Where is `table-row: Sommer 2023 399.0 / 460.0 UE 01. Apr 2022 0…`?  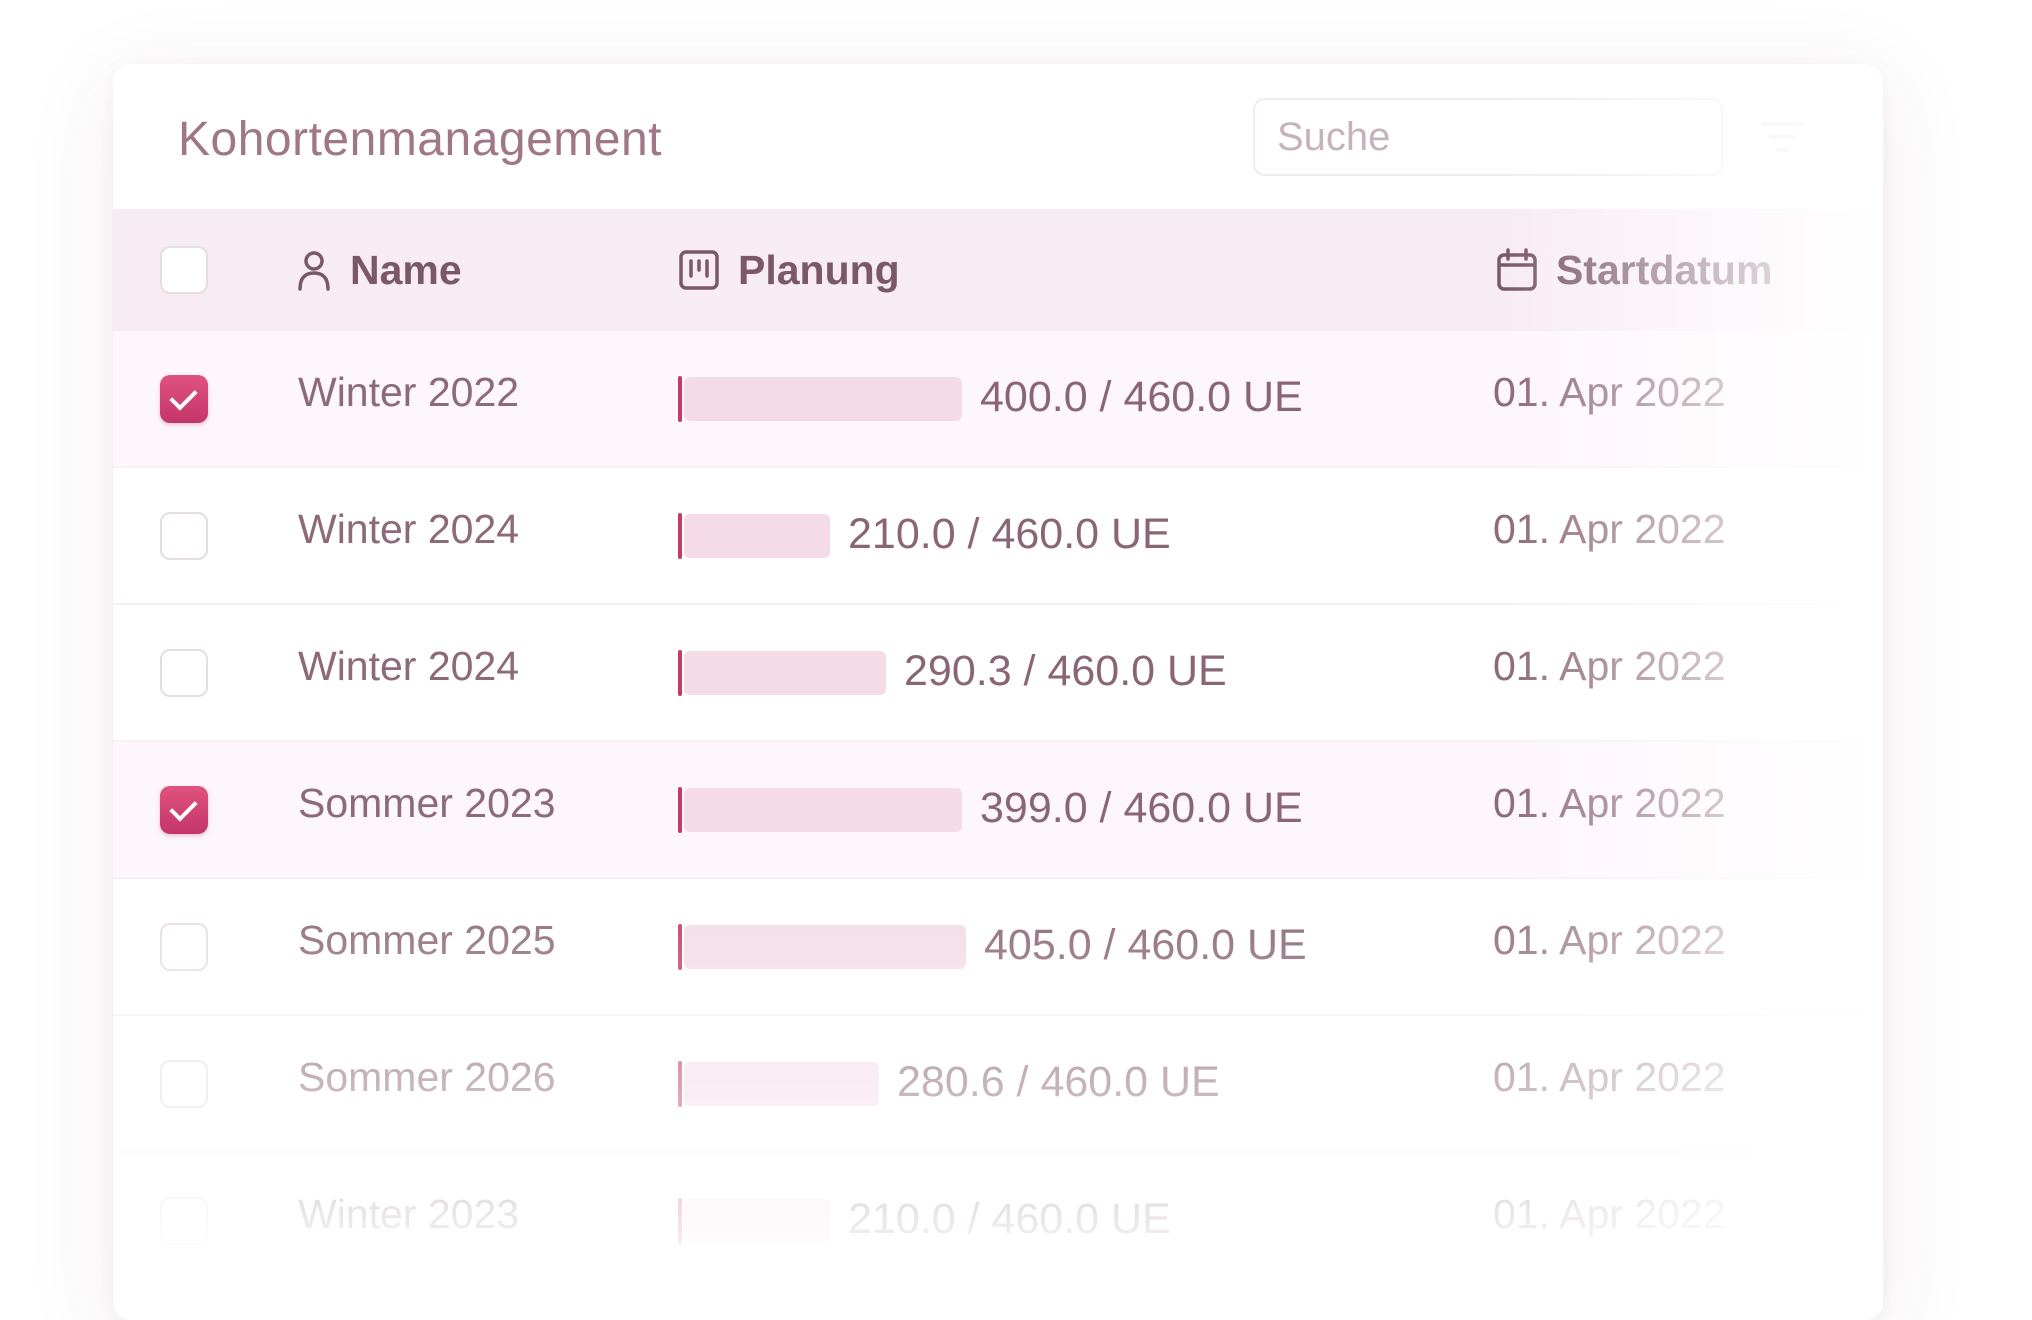
table-row: Sommer 2023 399.0 / 460.0 UE 01. Apr 2022 0… is located at coordinates (998, 810).